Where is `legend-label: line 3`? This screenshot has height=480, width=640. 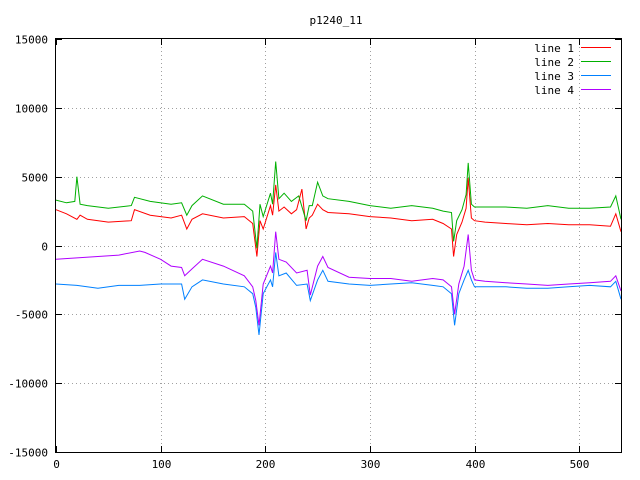
legend-label: line 3 is located at coordinates (554, 76).